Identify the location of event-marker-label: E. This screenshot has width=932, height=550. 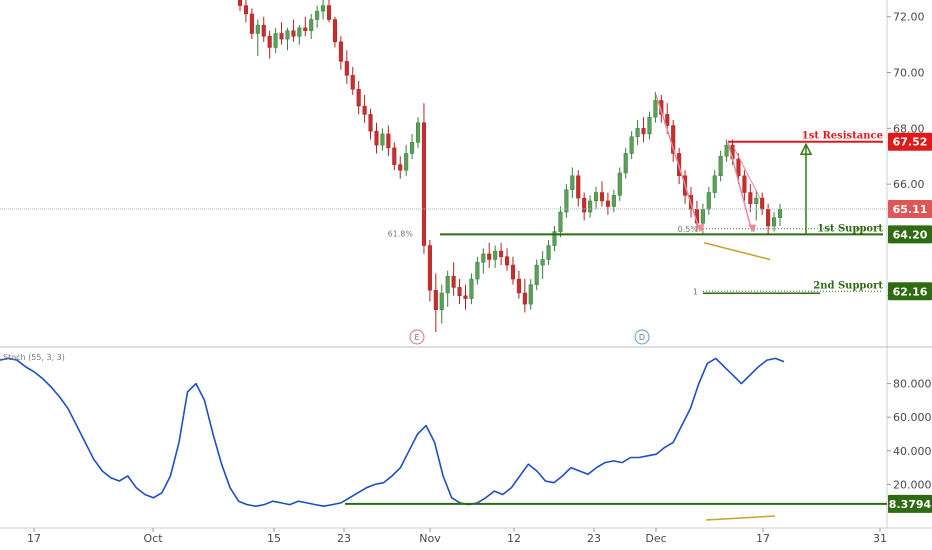
(416, 337).